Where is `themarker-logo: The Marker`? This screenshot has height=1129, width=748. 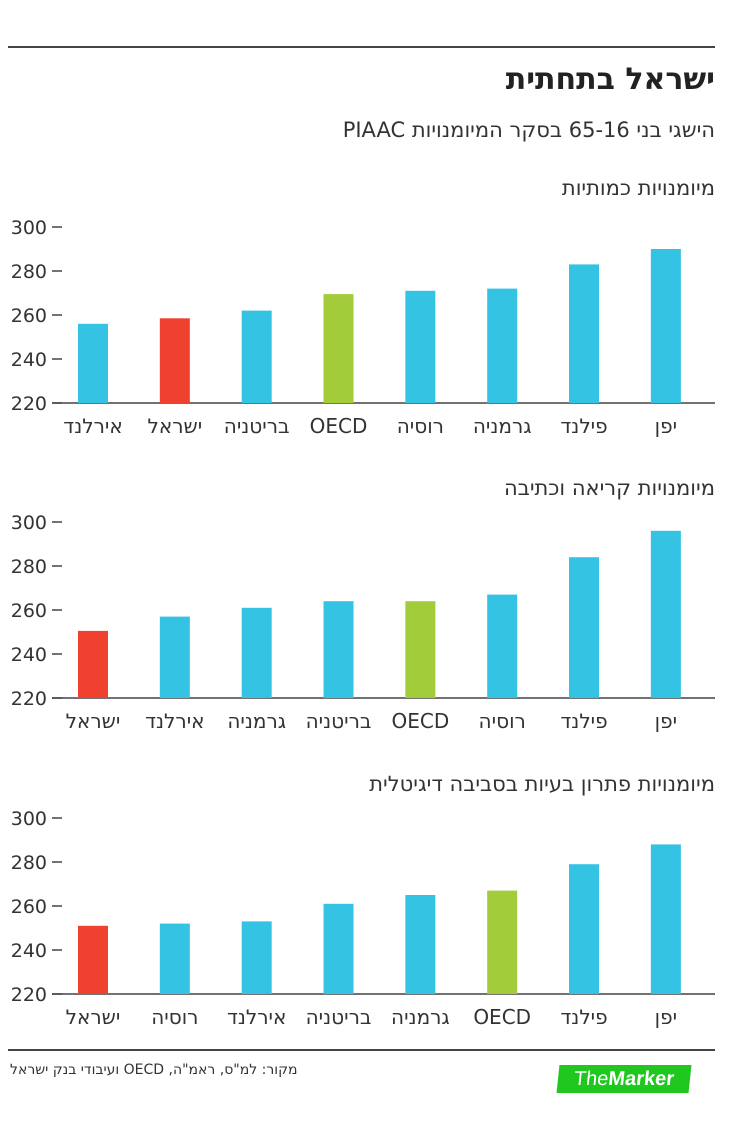 themarker-logo: The Marker is located at coordinates (624, 1079).